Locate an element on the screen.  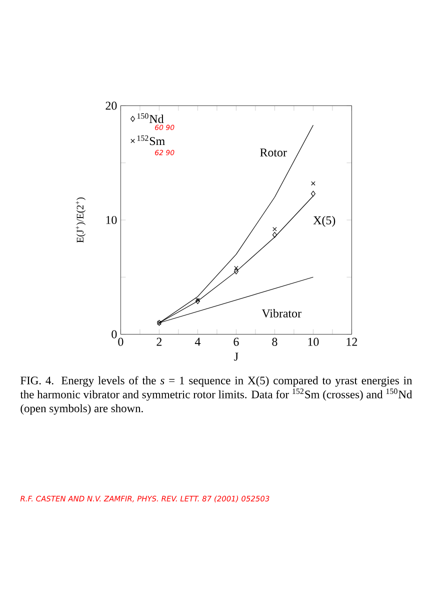
x-tick-label: 0 is located at coordinates (121, 342).